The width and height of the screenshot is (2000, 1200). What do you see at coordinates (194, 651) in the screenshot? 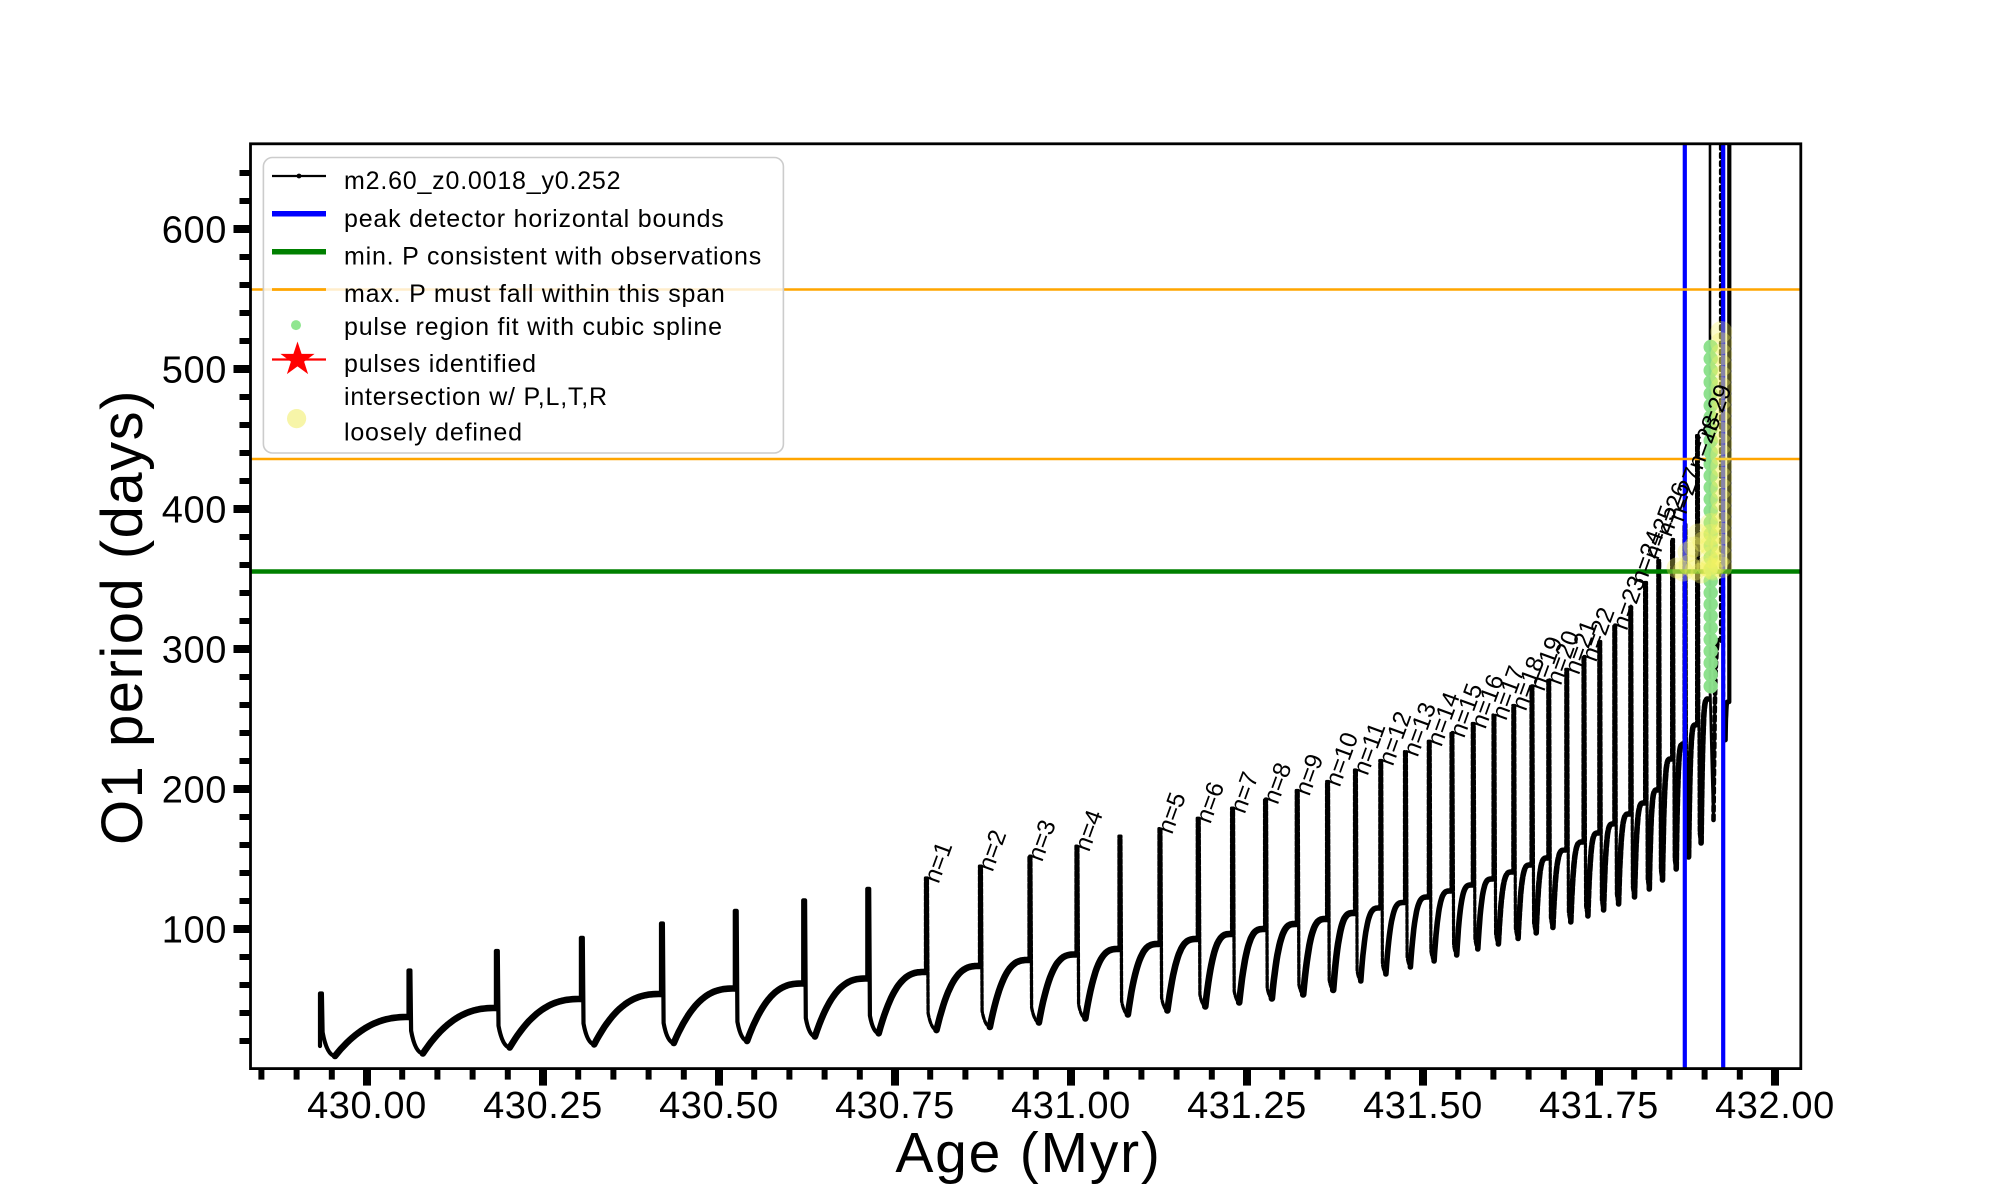
I see `svg-text: 300` at bounding box center [194, 651].